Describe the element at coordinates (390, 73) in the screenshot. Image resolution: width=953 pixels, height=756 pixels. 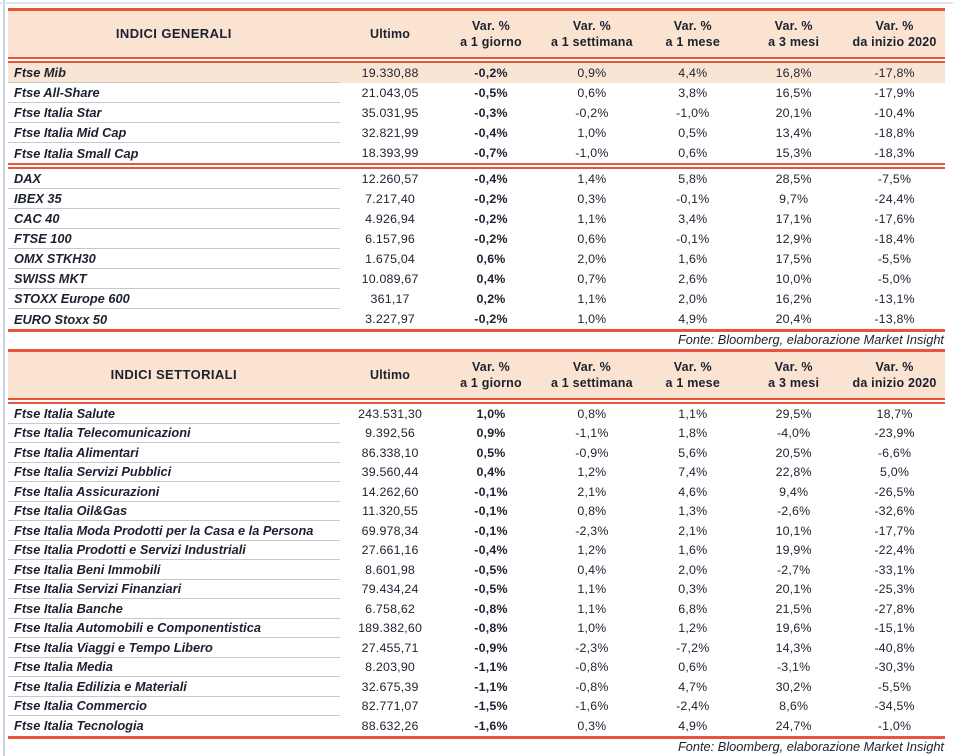
I see `ultimo-value: 19.330,88` at that location.